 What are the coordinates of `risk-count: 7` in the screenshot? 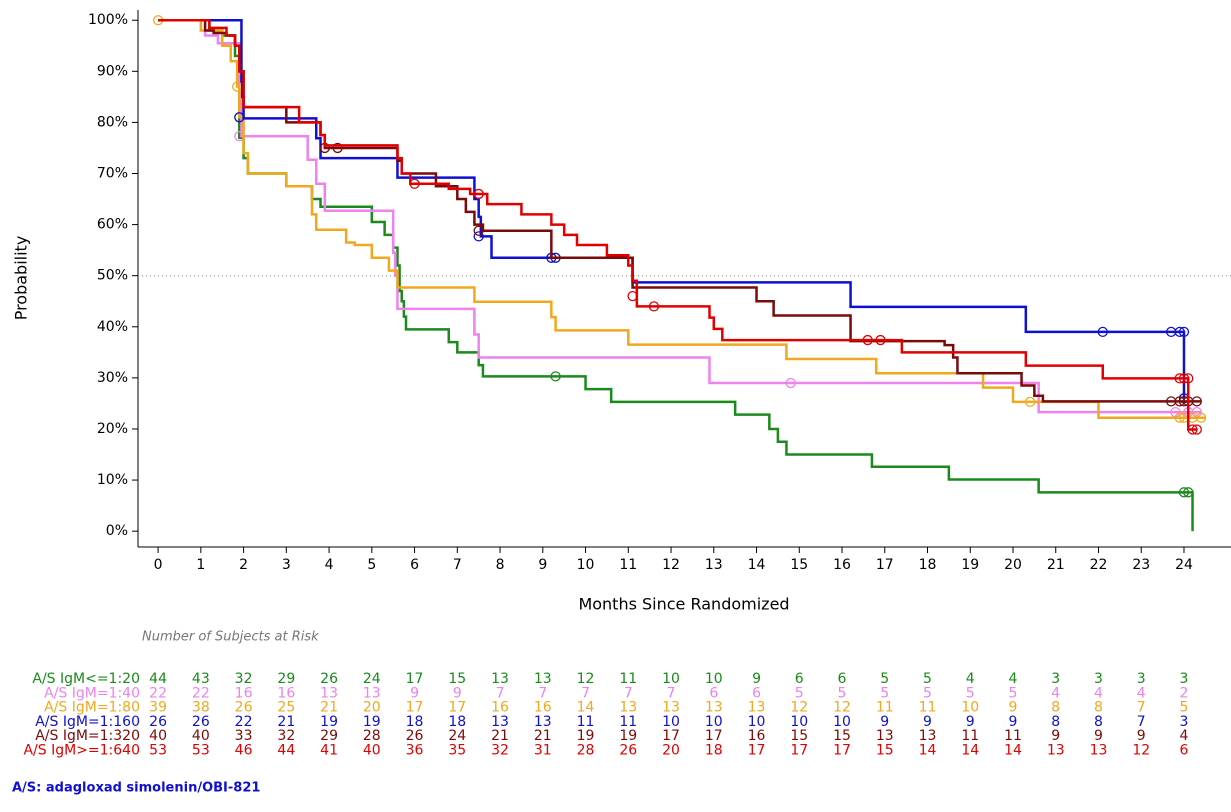 It's located at (671, 693).